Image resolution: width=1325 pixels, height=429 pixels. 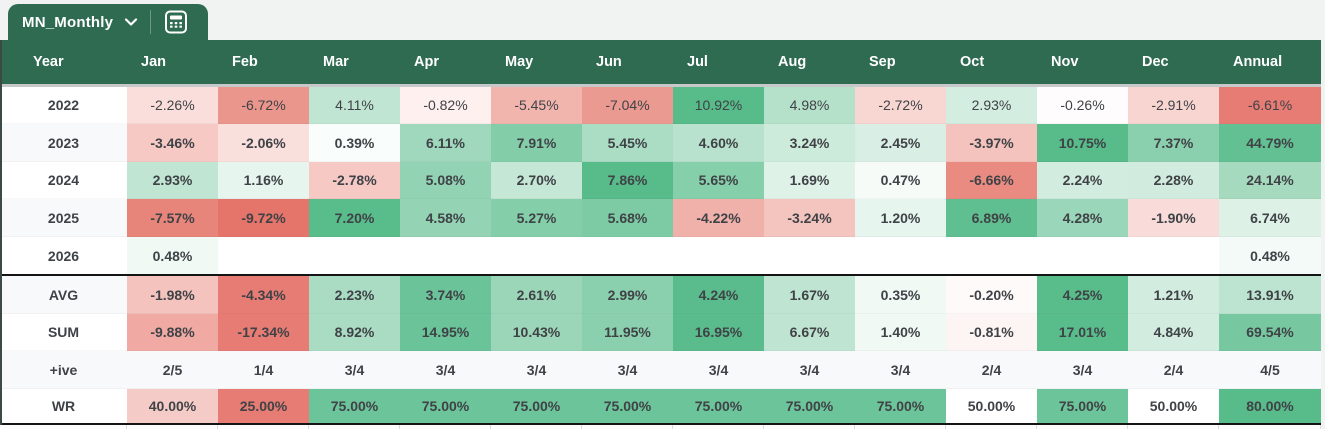 I want to click on table-cell: -0.20%, so click(x=991, y=295).